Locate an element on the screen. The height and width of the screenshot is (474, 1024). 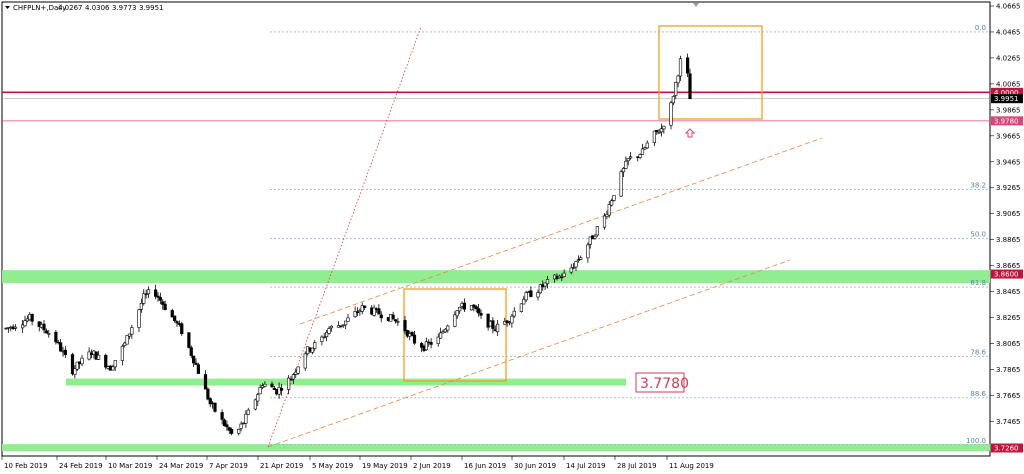
symbol-menu-icon is located at coordinates (7, 7).